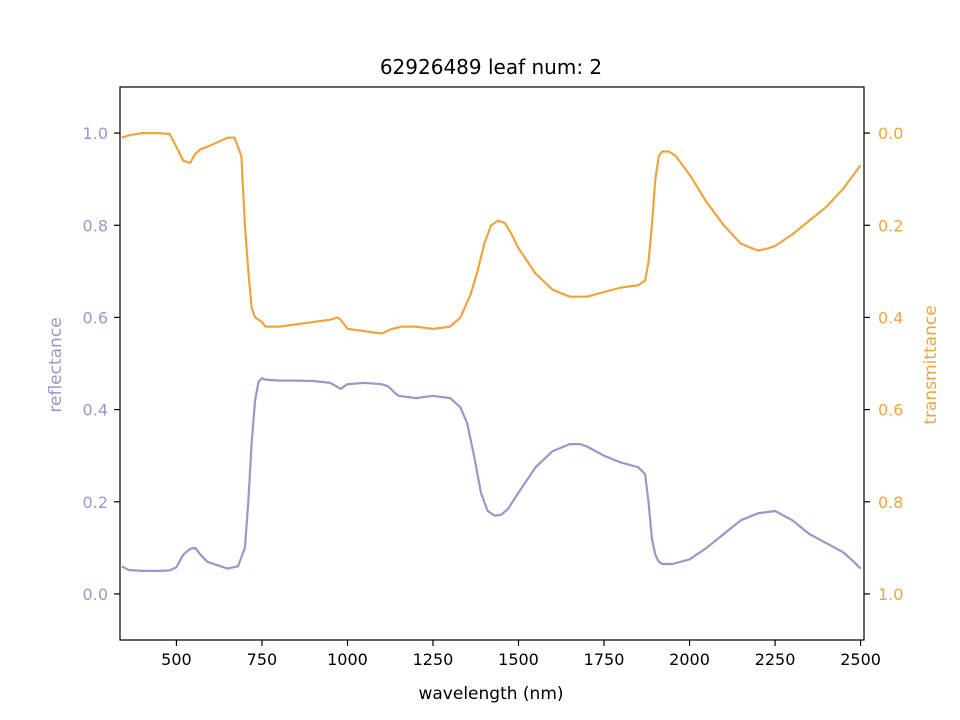  I want to click on x-tick-label: 1750, so click(604, 659).